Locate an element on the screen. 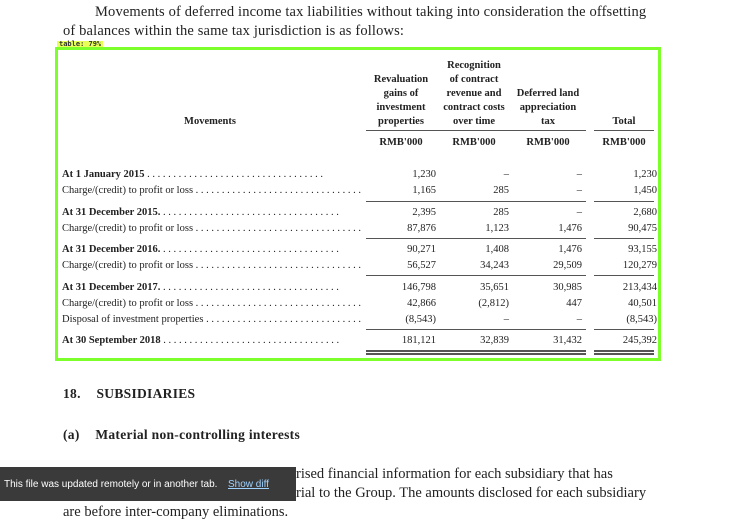 The image size is (743, 522). table-cell: 32,839 is located at coordinates (494, 340).